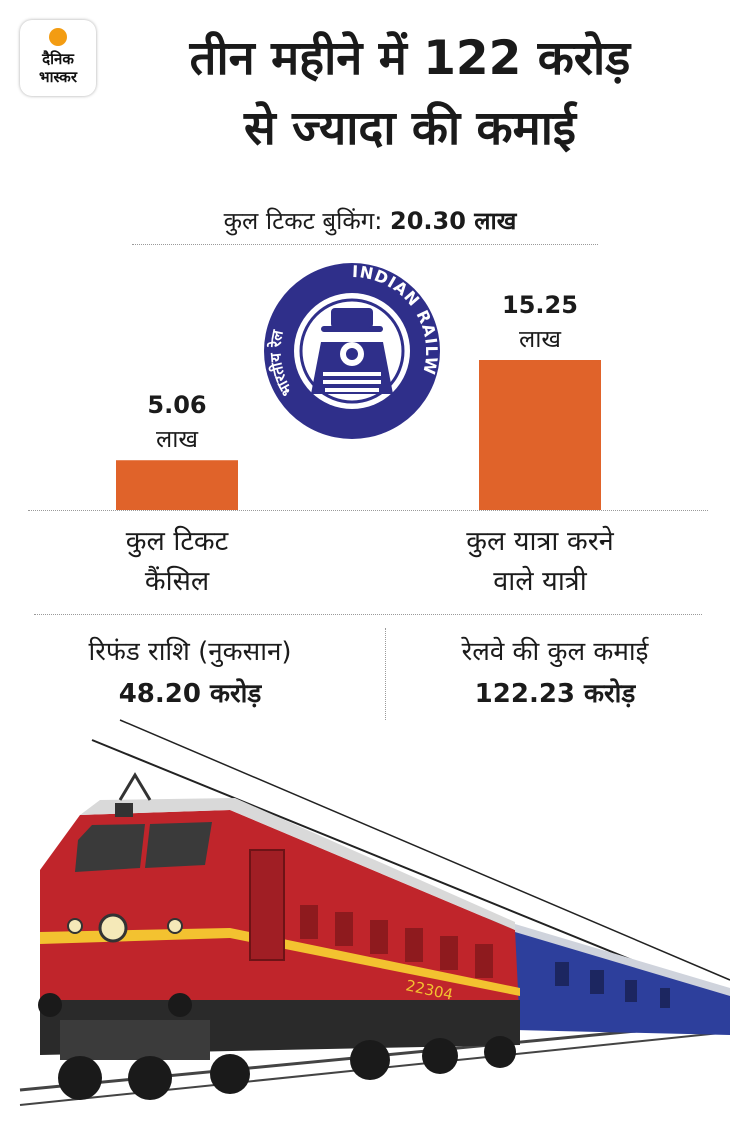  I want to click on chart-baseline, so click(368, 510).